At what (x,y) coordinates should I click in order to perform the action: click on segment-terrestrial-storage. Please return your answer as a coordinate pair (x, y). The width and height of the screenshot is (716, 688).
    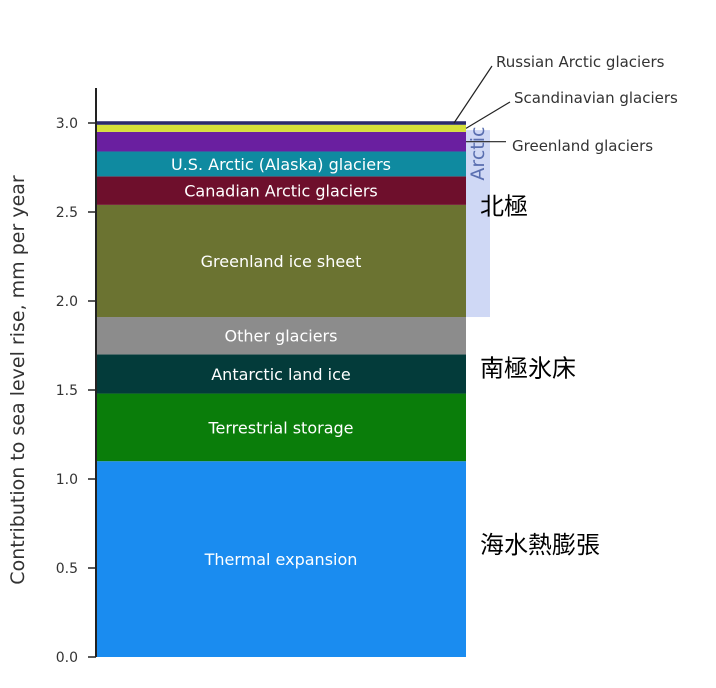
    Looking at the image, I should click on (281, 427).